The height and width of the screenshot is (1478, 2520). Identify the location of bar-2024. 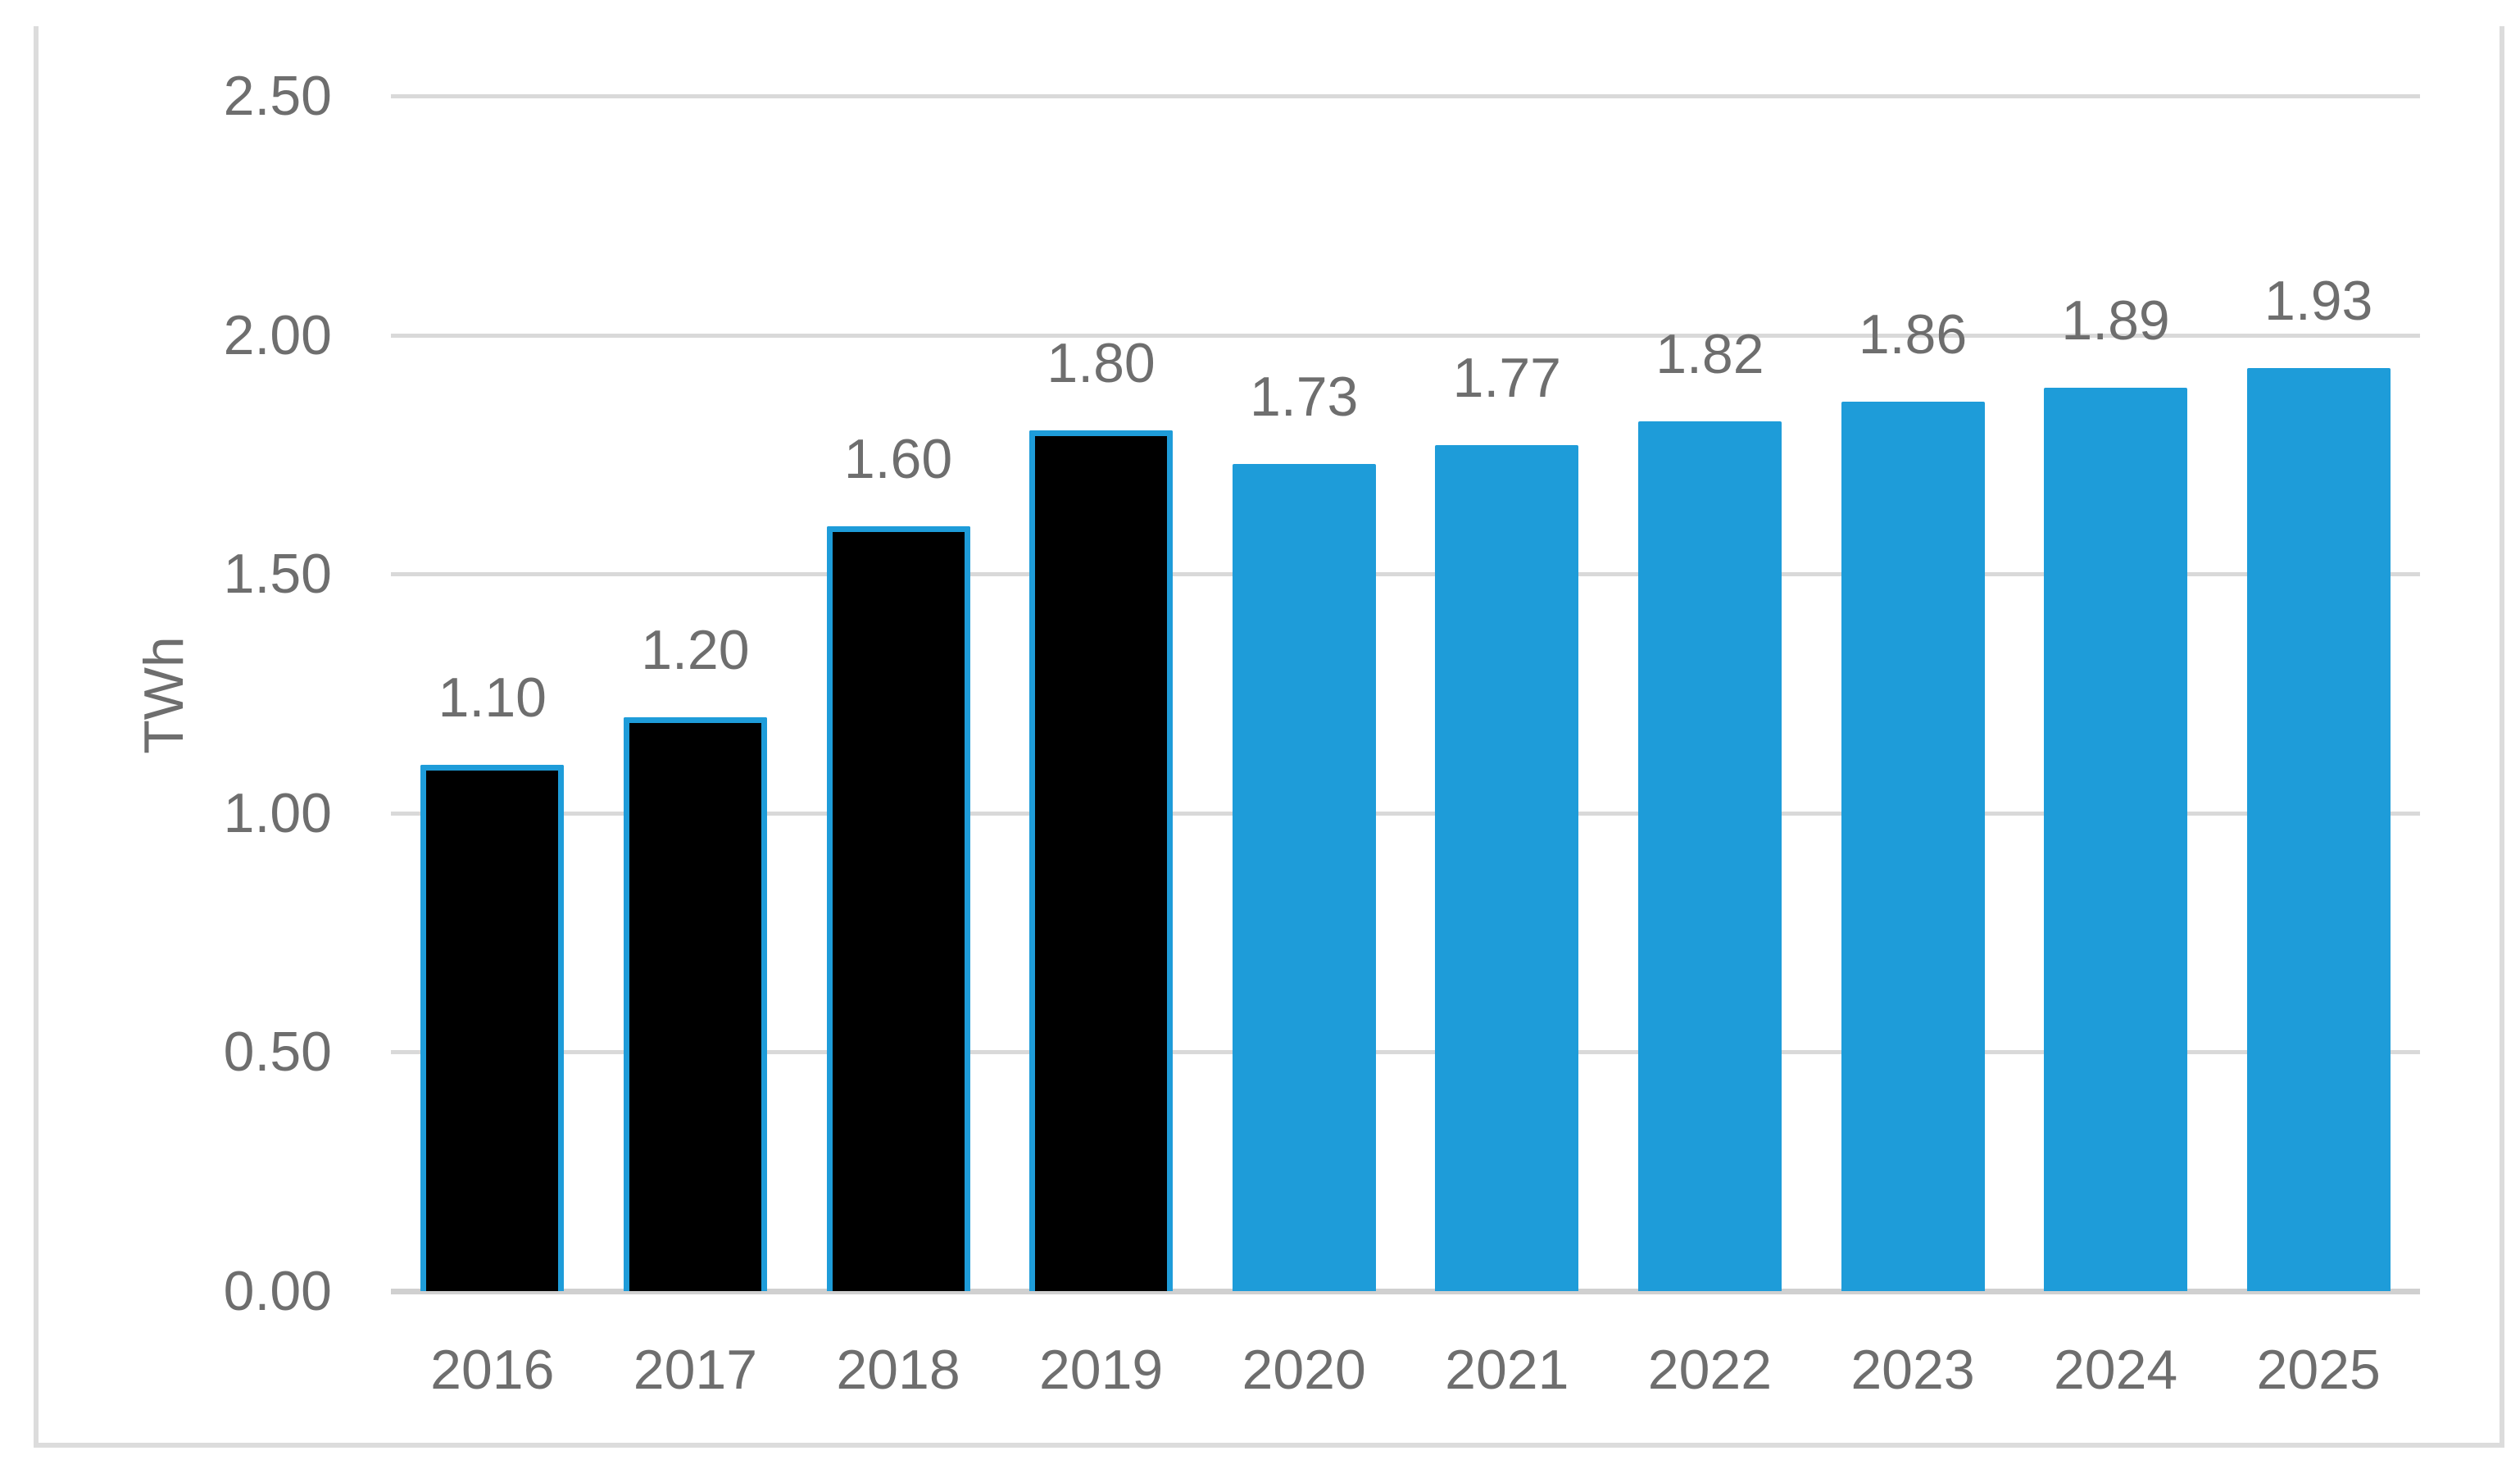
(2116, 839).